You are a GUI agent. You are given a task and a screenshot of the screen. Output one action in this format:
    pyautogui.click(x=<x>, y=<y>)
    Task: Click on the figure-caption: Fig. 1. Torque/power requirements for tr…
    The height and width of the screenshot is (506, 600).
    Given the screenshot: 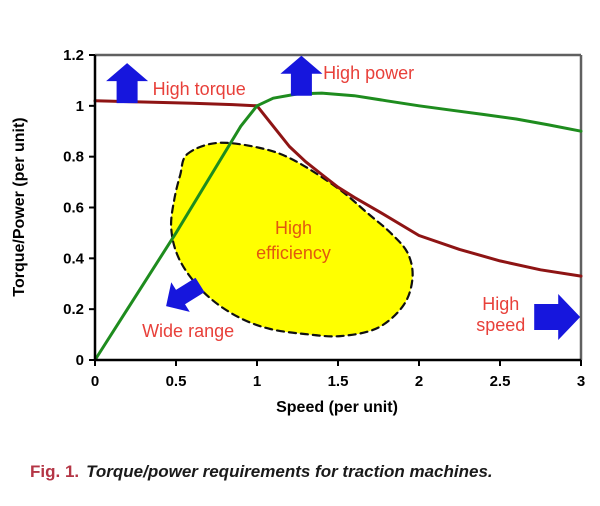 What is the action you would take?
    pyautogui.click(x=261, y=472)
    